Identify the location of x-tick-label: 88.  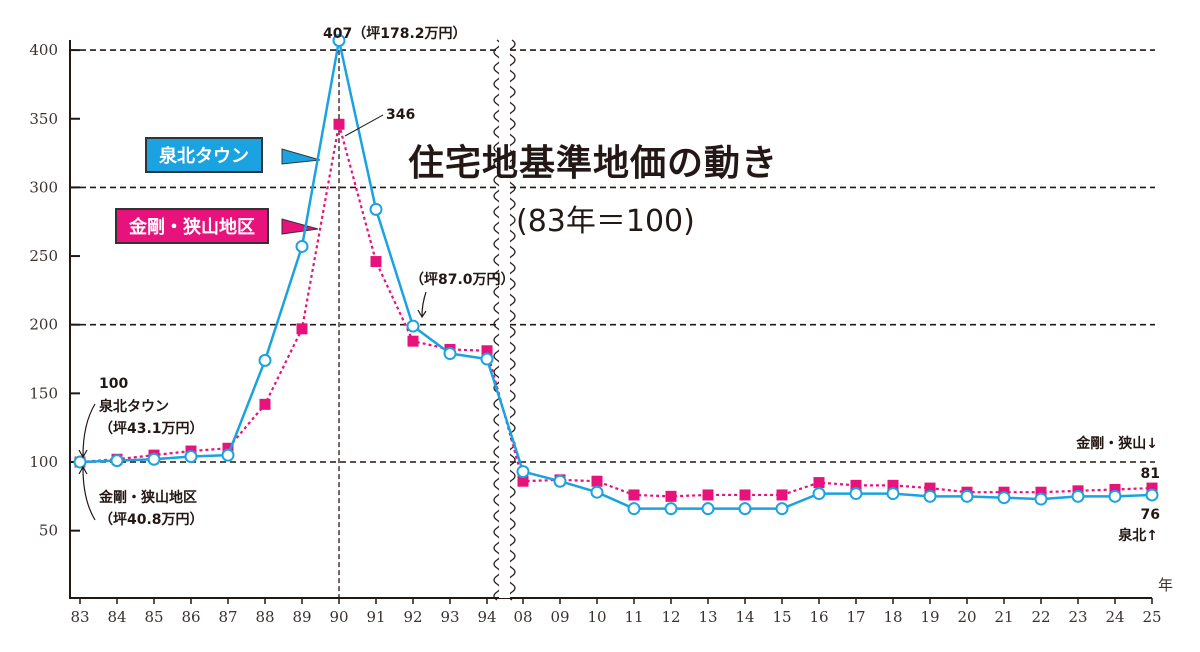
(264, 617).